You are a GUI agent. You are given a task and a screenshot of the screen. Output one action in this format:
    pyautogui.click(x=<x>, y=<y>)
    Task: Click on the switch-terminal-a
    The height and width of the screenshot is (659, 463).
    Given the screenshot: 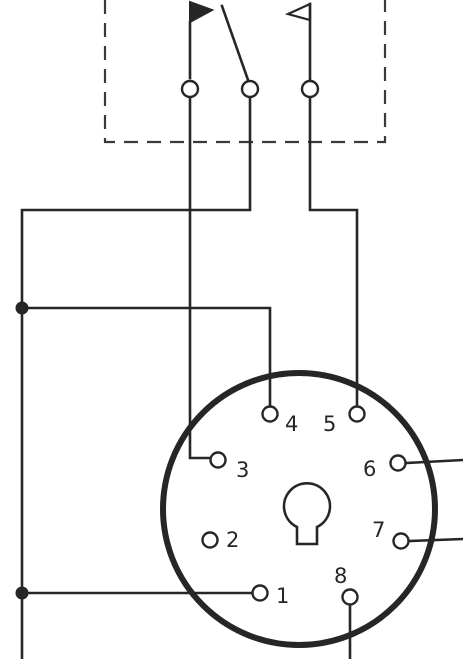 What is the action you would take?
    pyautogui.click(x=190, y=89)
    